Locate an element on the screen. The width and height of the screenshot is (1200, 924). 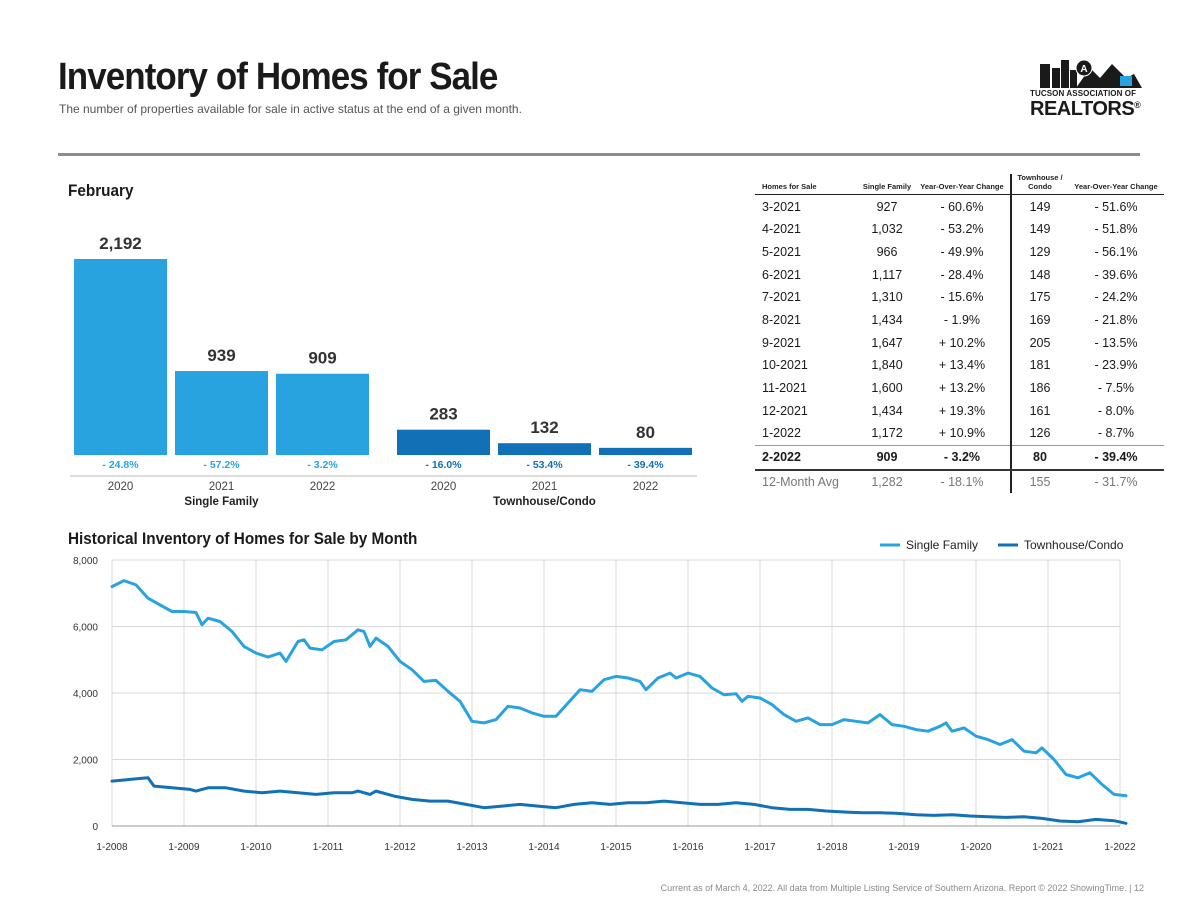
table-cell: 1-2022 is located at coordinates (781, 433).